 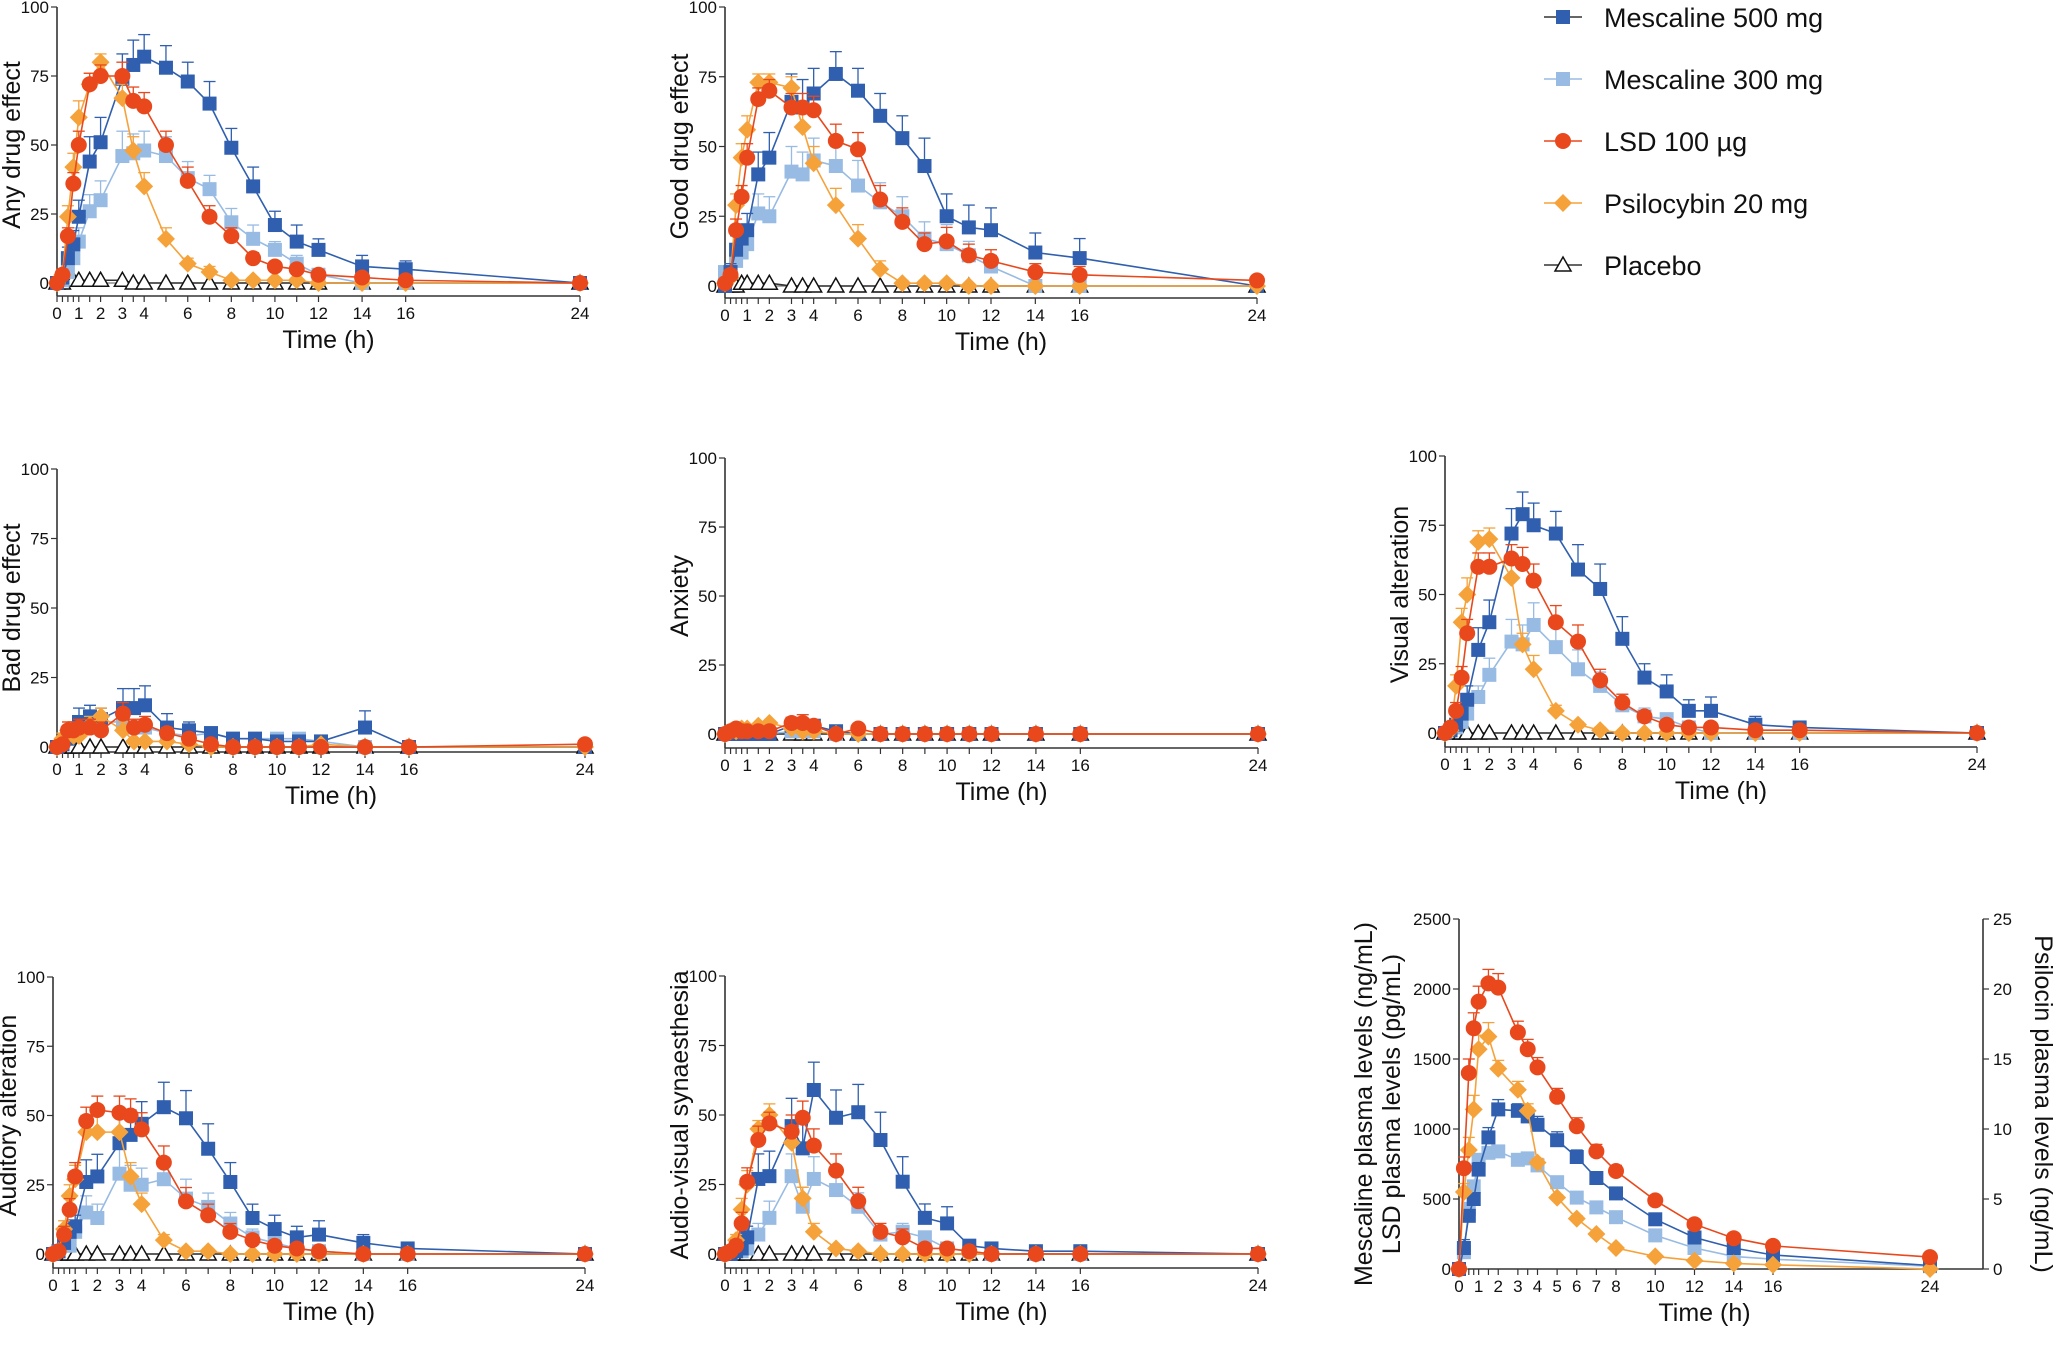 What do you see at coordinates (1537, 1286) in the screenshot?
I see `x-tick-label: 4` at bounding box center [1537, 1286].